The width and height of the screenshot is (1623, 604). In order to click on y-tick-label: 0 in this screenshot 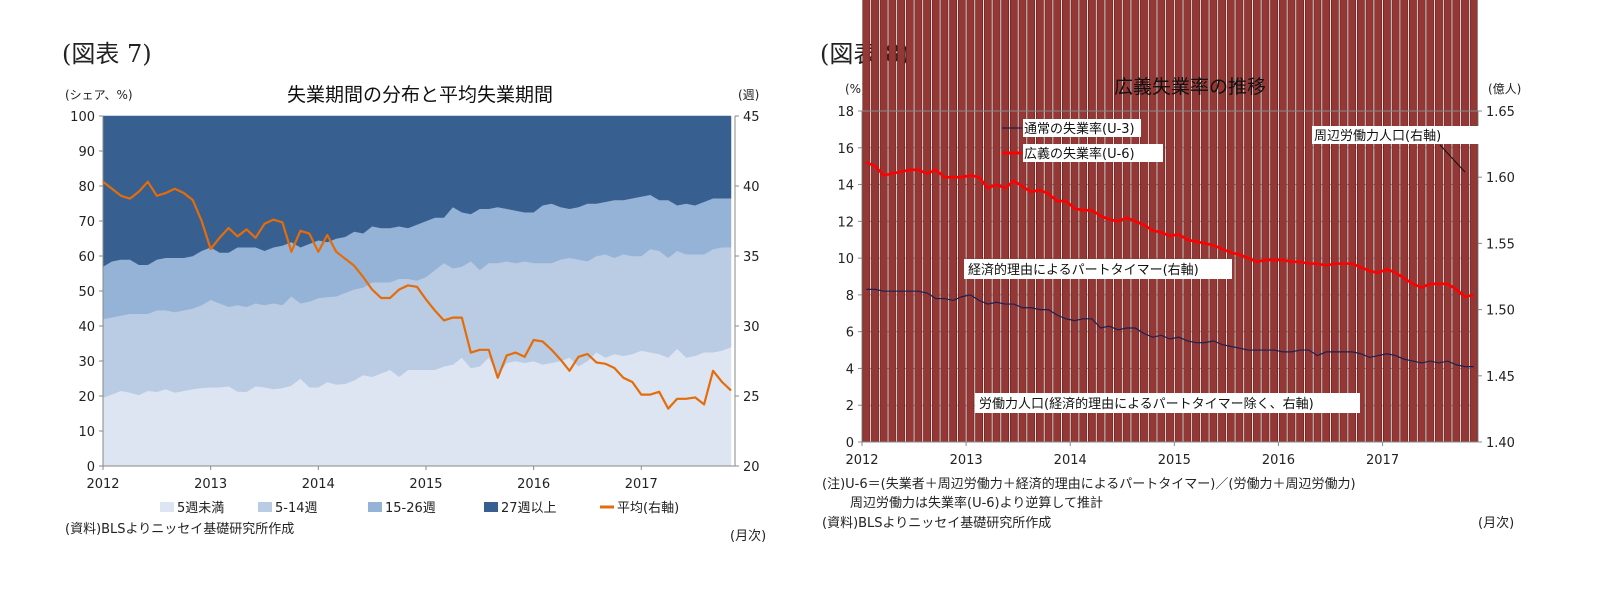, I will do `click(850, 443)`.